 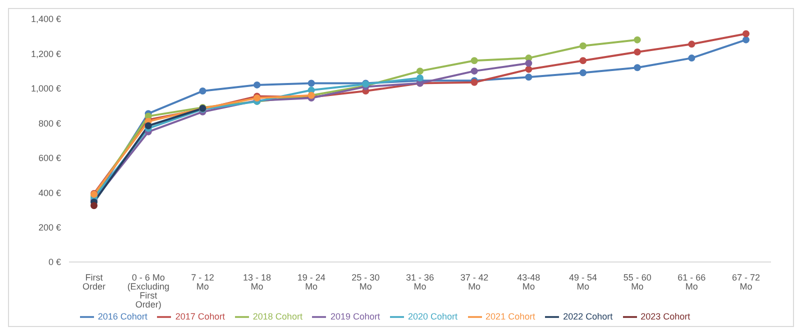 I want to click on legend-label: 2022 Cohort, so click(x=588, y=316).